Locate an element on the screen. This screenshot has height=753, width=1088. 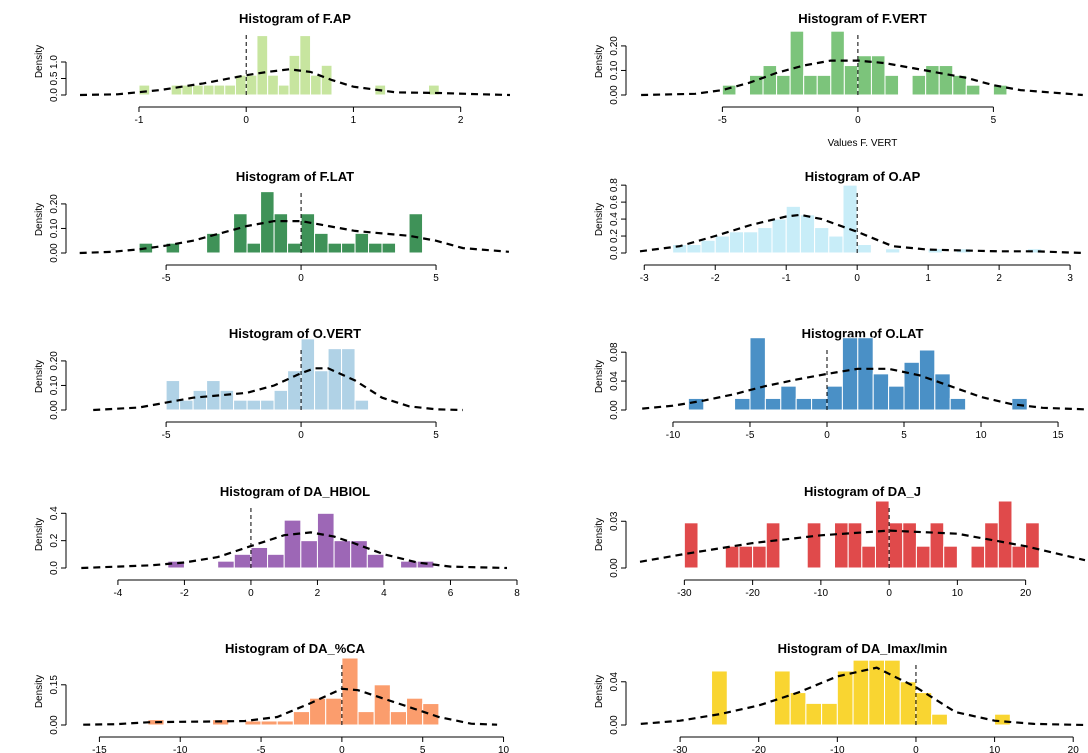
y-tick-label: 0.10 is located at coordinates (54, 228).